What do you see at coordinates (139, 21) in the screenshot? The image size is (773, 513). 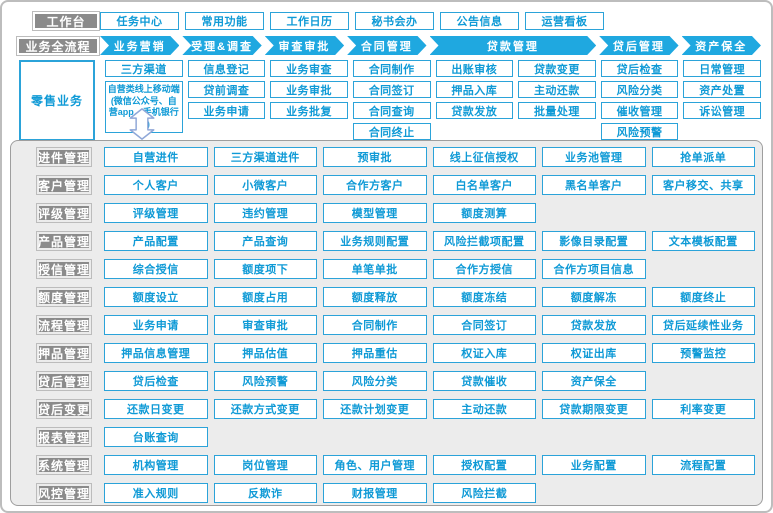 I see `workbench-button-task-center: 任务中心` at bounding box center [139, 21].